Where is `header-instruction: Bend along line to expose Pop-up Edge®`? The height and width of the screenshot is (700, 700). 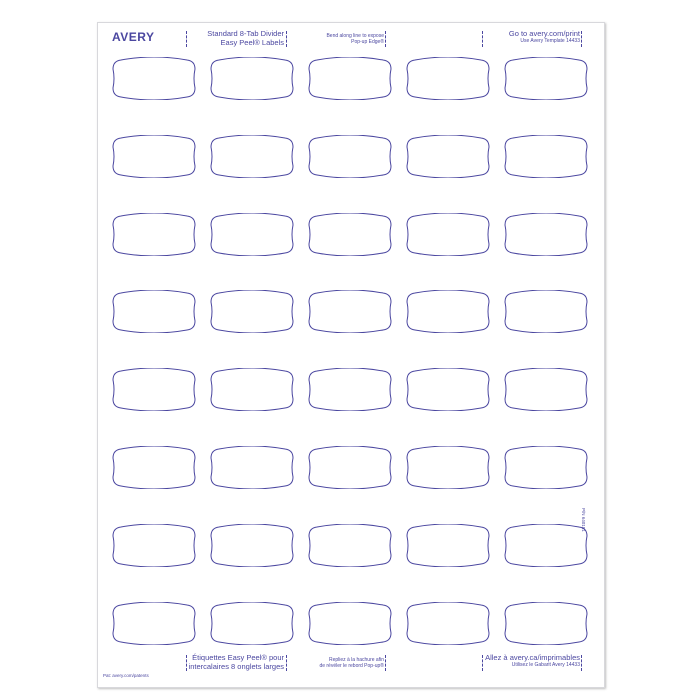 header-instruction: Bend along line to expose Pop-up Edge® is located at coordinates (355, 39).